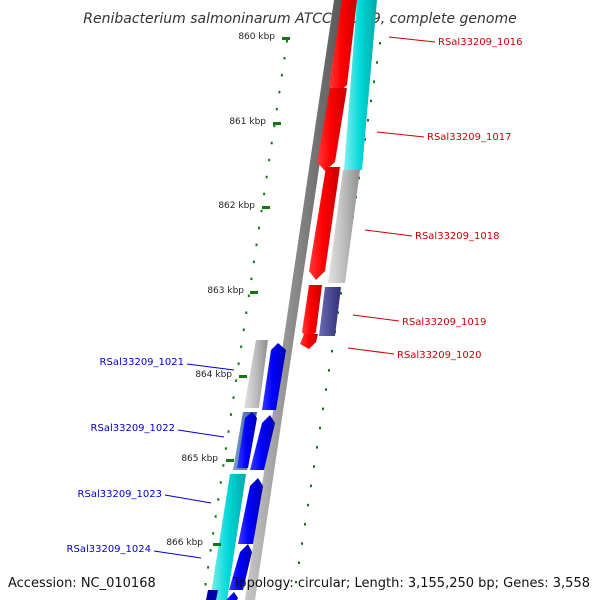 Image resolution: width=600 pixels, height=600 pixels. Describe the element at coordinates (142, 362) in the screenshot. I see `gene-label-1021: RSal33209_1021` at that location.